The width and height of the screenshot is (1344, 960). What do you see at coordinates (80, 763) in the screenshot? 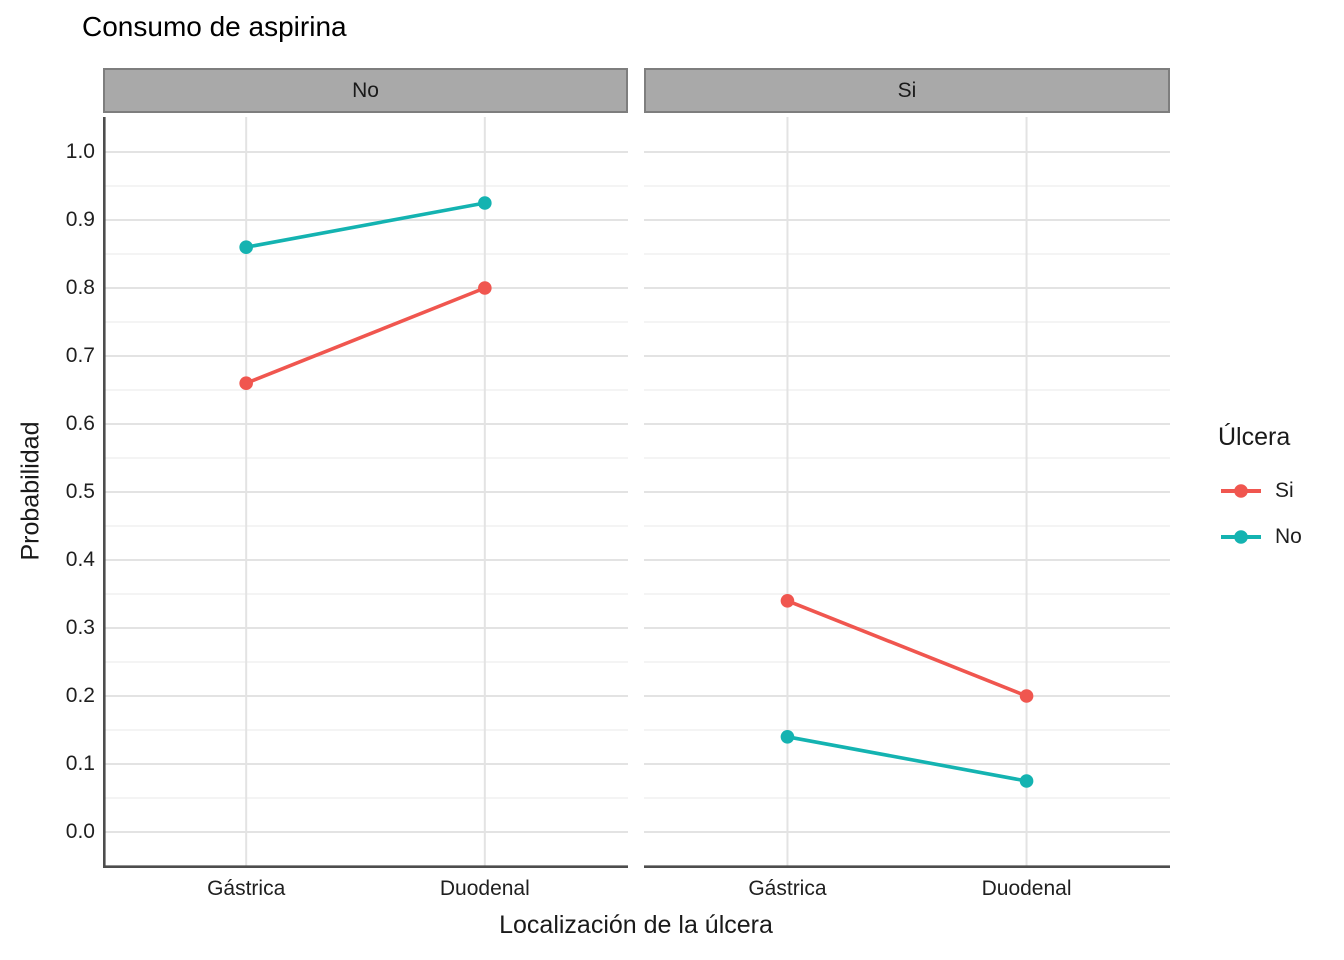
I see `y-tick-label: 0.1` at bounding box center [80, 763].